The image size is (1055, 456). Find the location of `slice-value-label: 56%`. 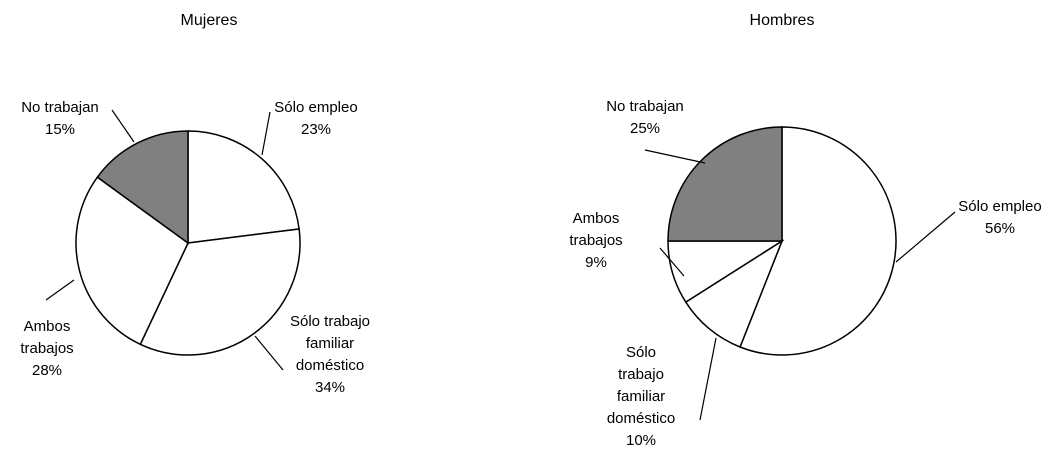

slice-value-label: 56% is located at coordinates (1000, 228).